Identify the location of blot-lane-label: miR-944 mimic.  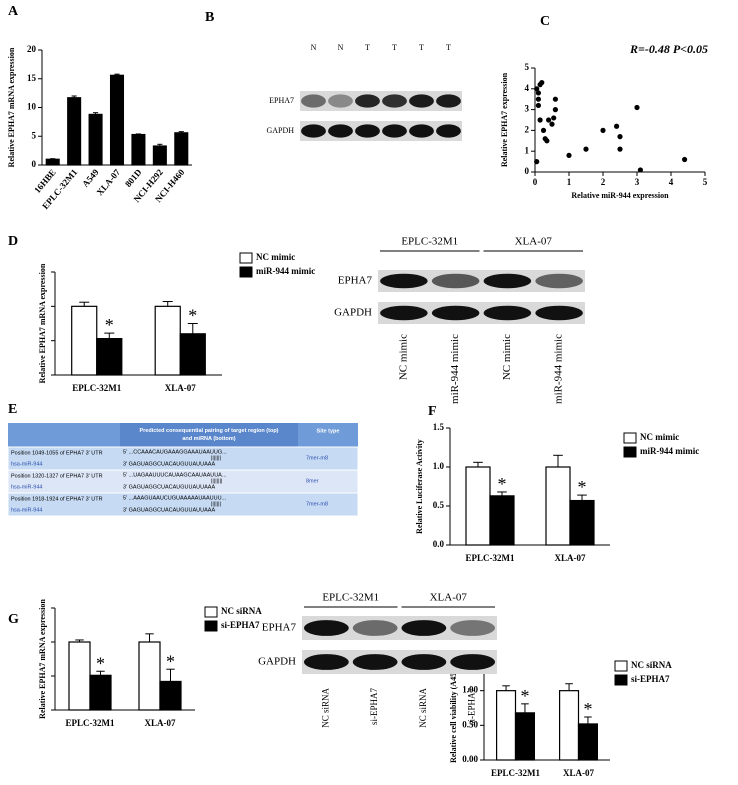
(455, 369).